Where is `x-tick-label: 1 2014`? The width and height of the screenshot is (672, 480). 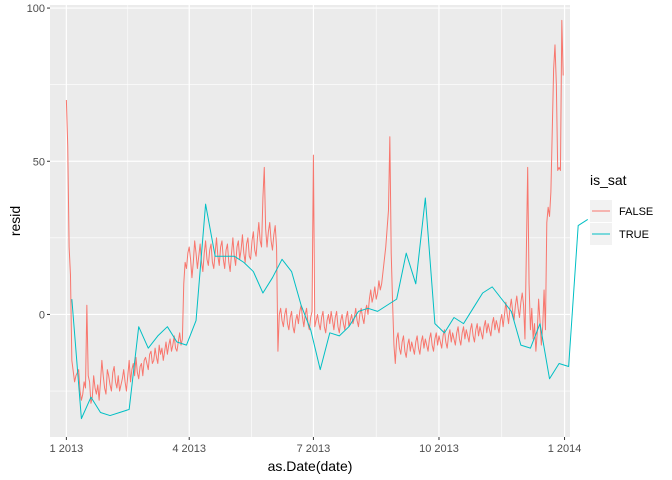 x-tick-label: 1 2014 is located at coordinates (565, 449).